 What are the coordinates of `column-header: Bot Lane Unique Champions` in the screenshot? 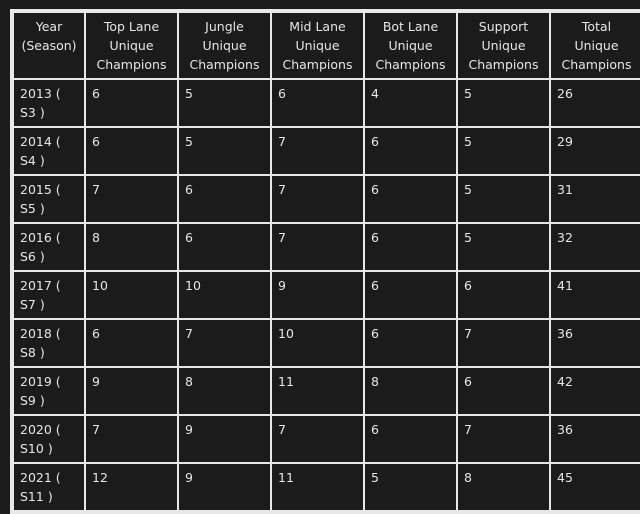 It's located at (410, 45).